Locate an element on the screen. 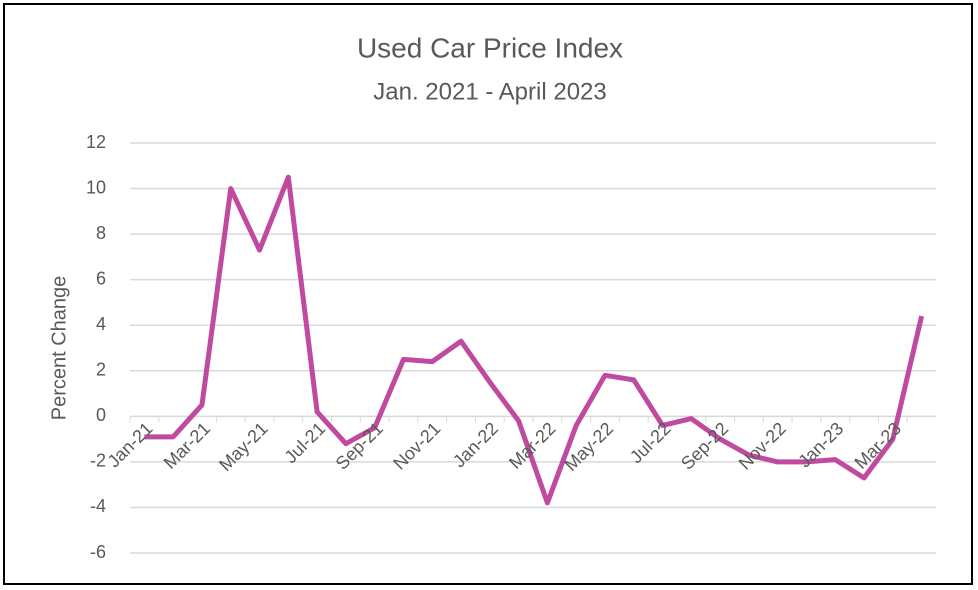 The width and height of the screenshot is (978, 590). y-tick-label: 6 is located at coordinates (101, 278).